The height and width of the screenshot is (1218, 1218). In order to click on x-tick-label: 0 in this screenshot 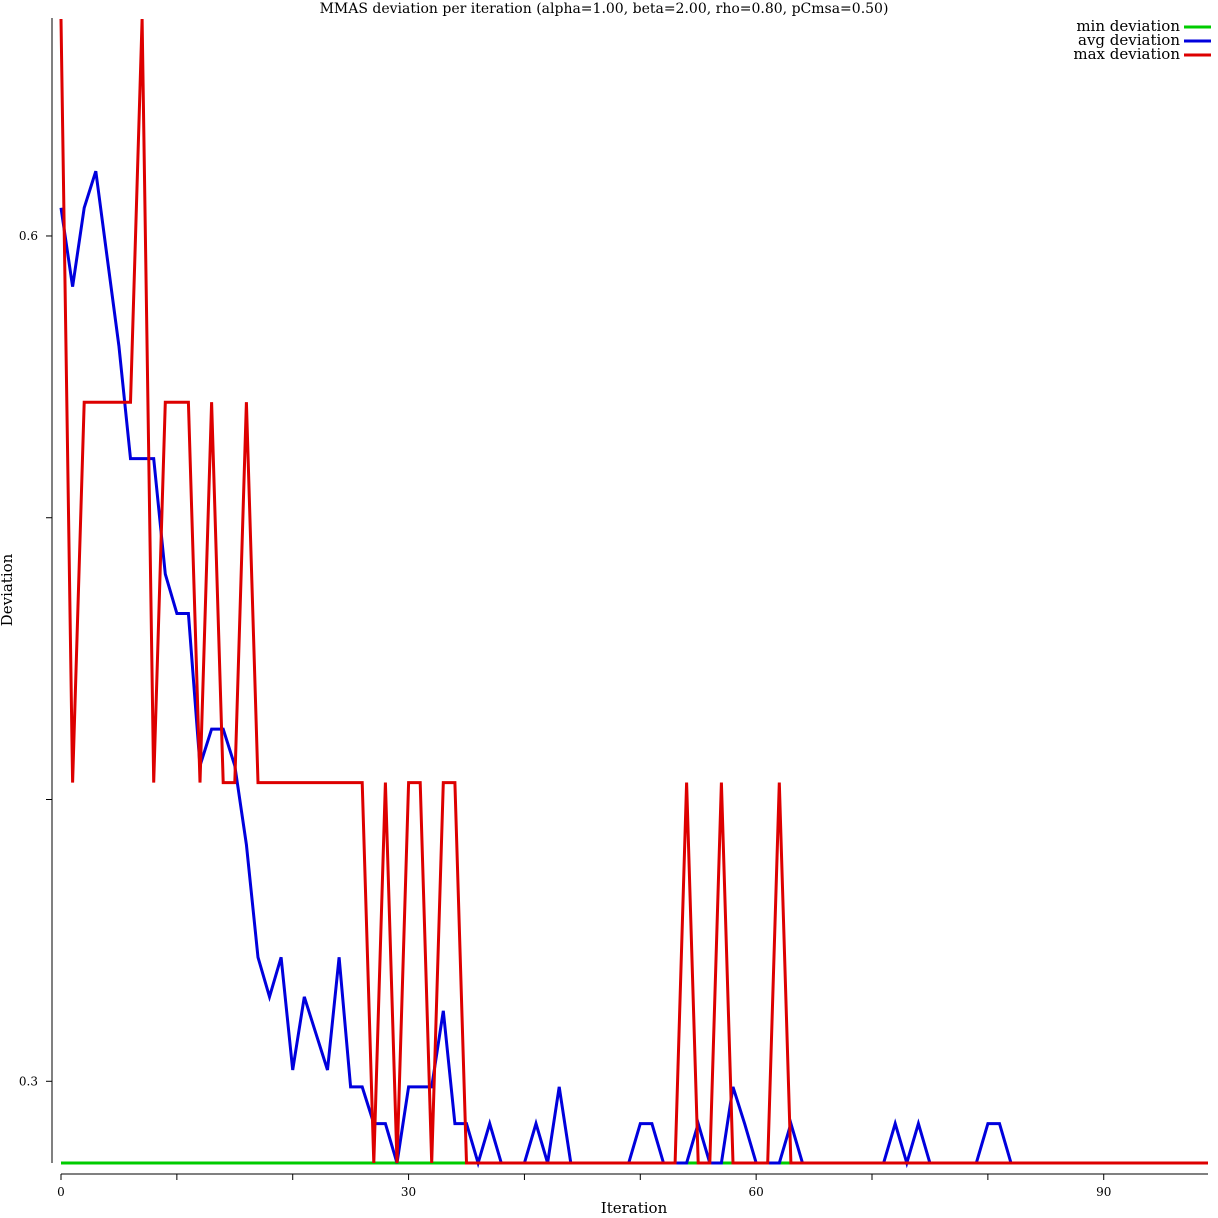, I will do `click(61, 1192)`.